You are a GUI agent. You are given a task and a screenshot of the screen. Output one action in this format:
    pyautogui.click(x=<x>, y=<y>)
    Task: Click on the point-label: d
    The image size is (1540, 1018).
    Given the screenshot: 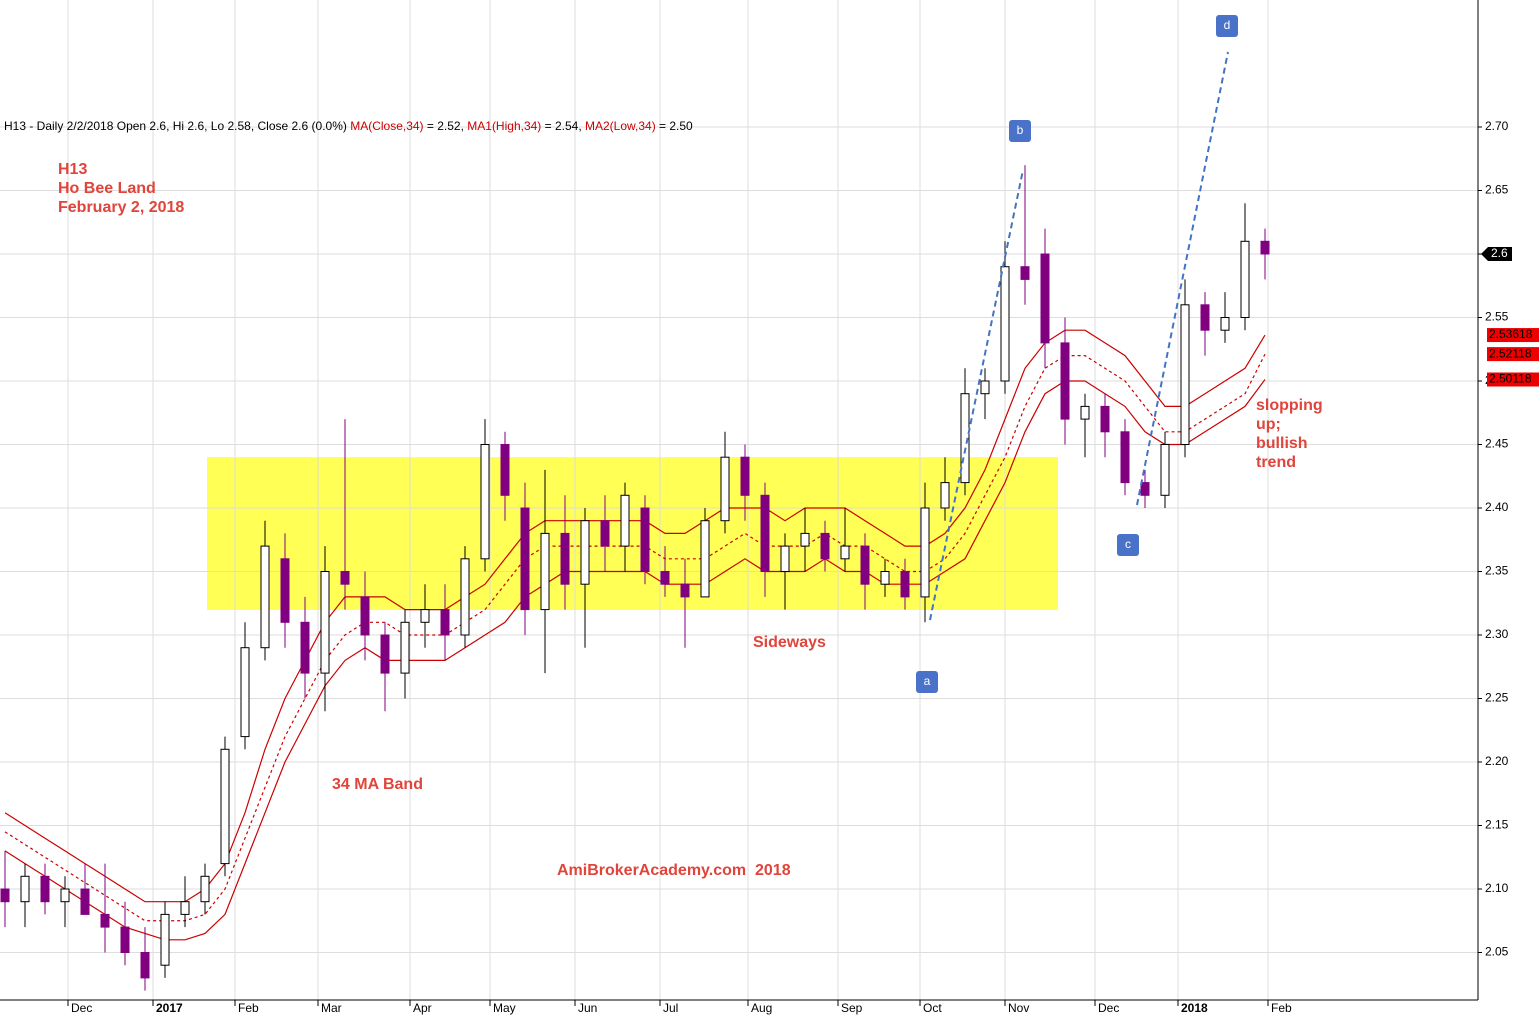 What is the action you would take?
    pyautogui.click(x=1227, y=25)
    